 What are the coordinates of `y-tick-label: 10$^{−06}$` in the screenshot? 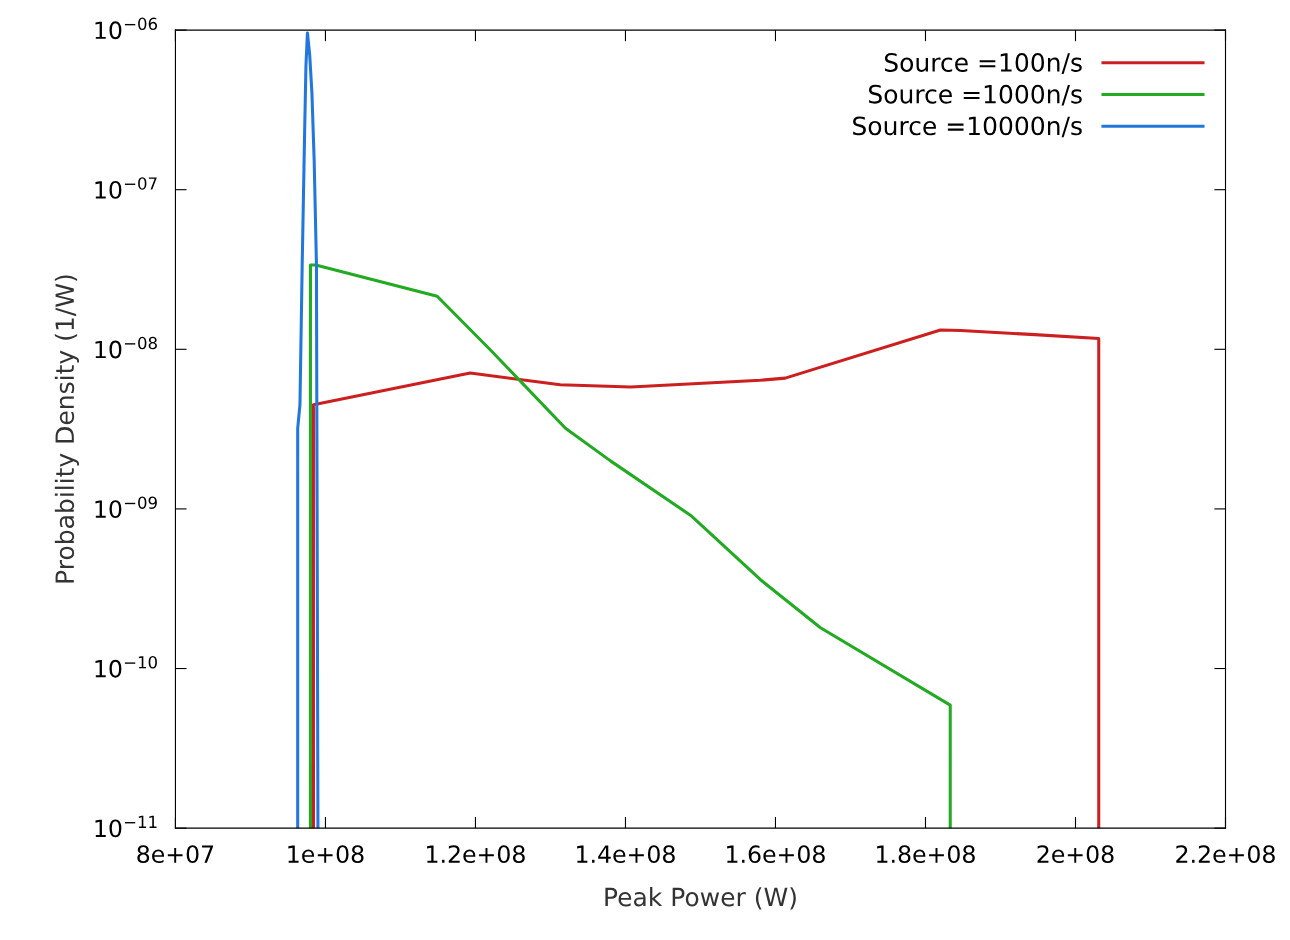 It's located at (126, 28).